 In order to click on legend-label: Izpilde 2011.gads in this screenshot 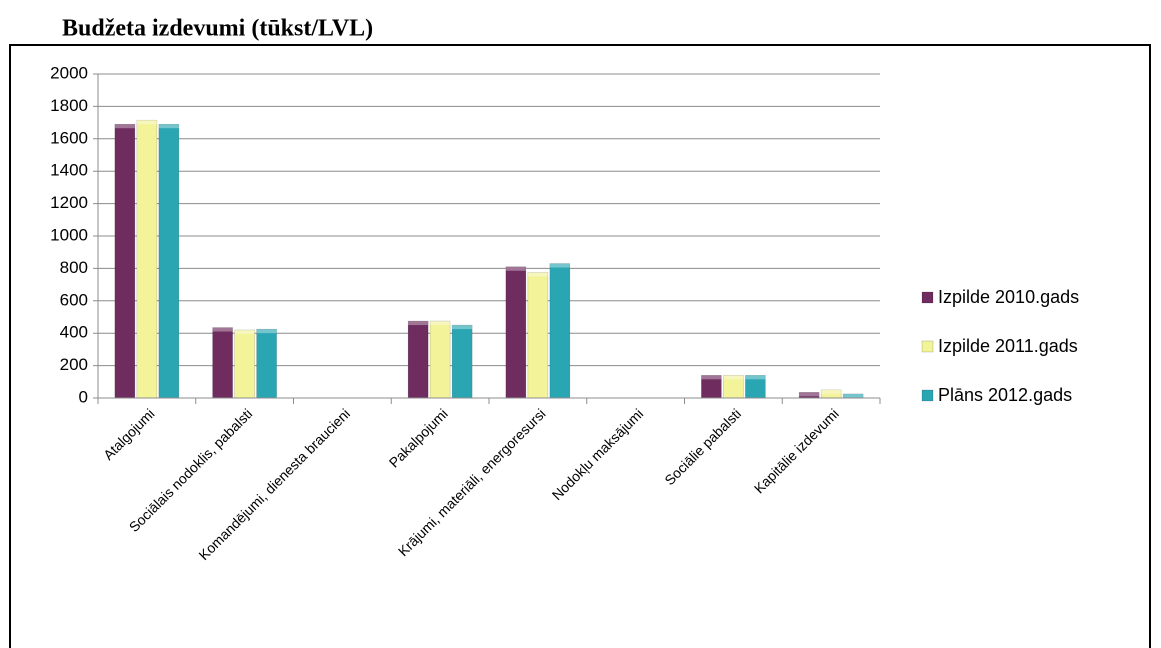, I will do `click(1008, 346)`.